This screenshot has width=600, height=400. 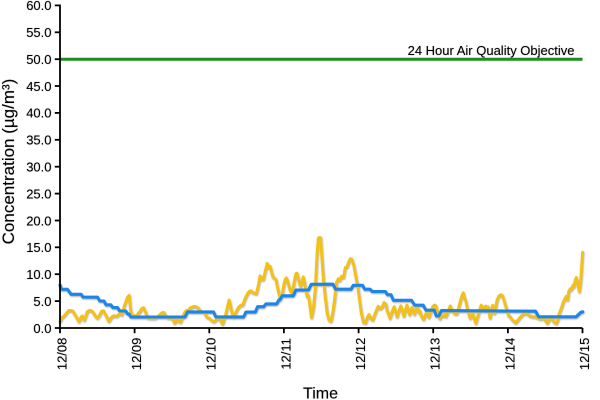 What do you see at coordinates (509, 354) in the screenshot?
I see `svg-text: 12/14` at bounding box center [509, 354].